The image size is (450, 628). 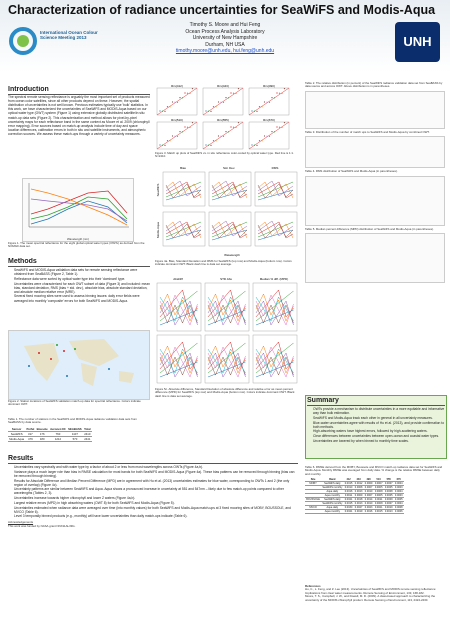 What do you see at coordinates (398, 512) in the screenshot?
I see `cell: 0.0006` at bounding box center [398, 512].